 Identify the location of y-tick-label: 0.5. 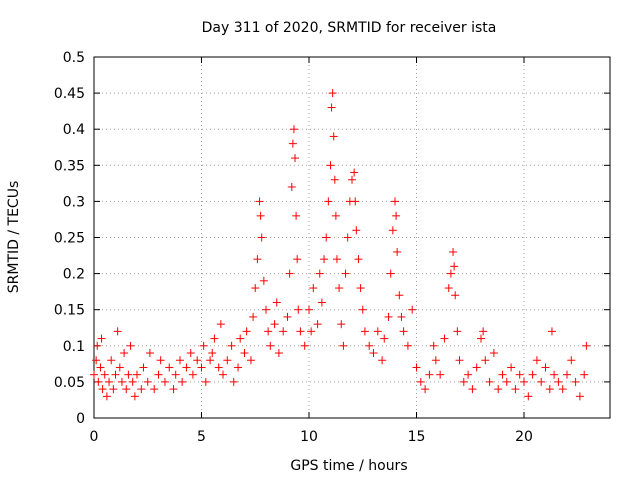
(74, 58).